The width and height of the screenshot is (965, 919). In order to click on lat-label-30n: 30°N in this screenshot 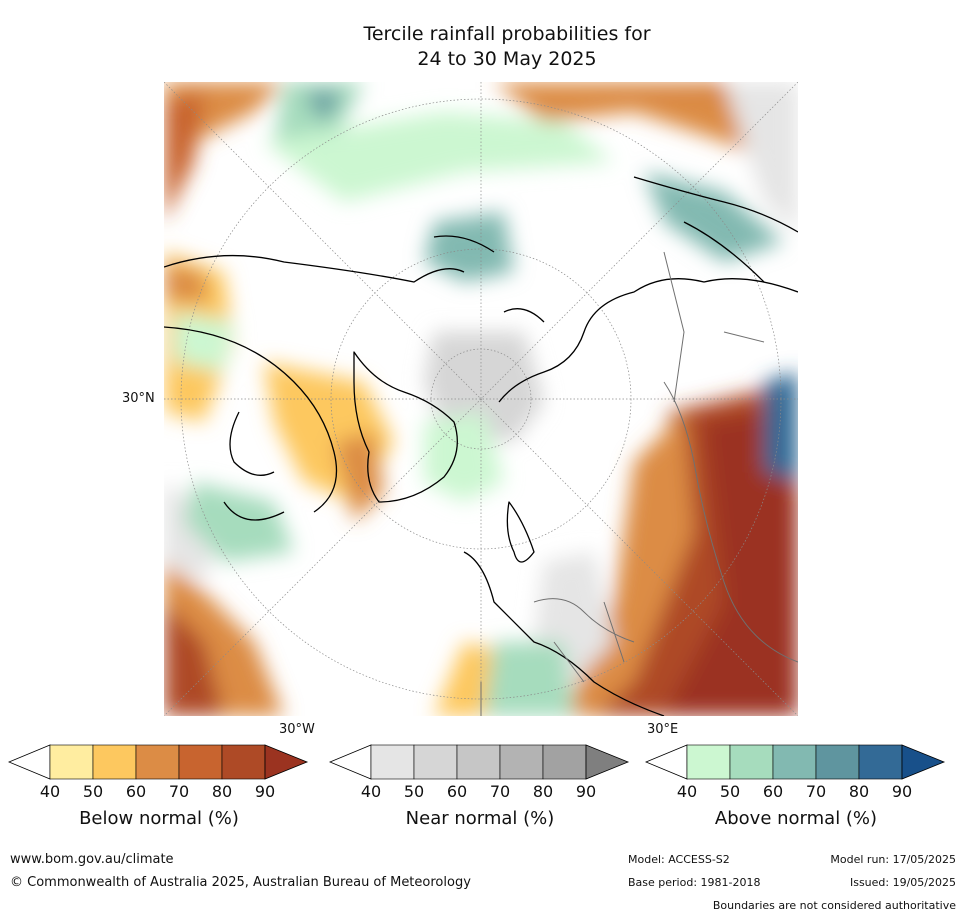, I will do `click(138, 398)`.